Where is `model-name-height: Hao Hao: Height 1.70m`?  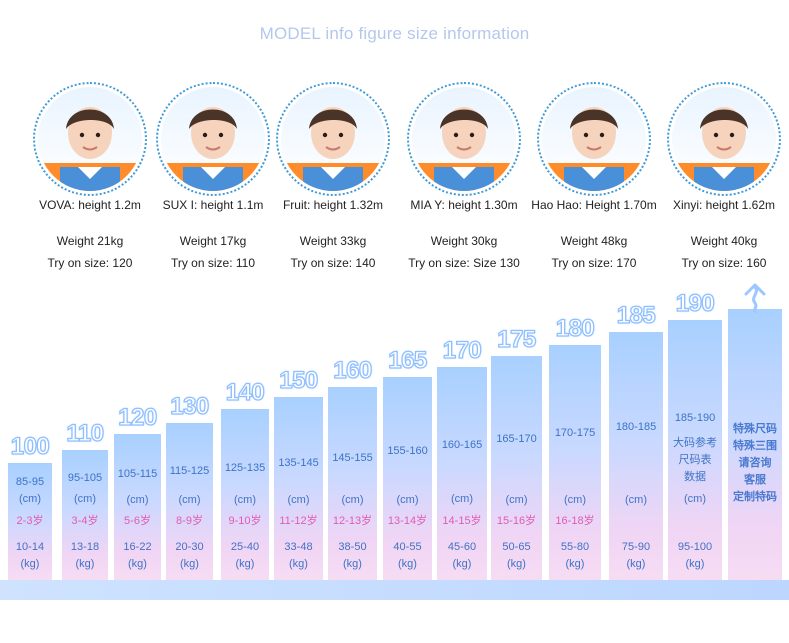 model-name-height: Hao Hao: Height 1.70m is located at coordinates (594, 205).